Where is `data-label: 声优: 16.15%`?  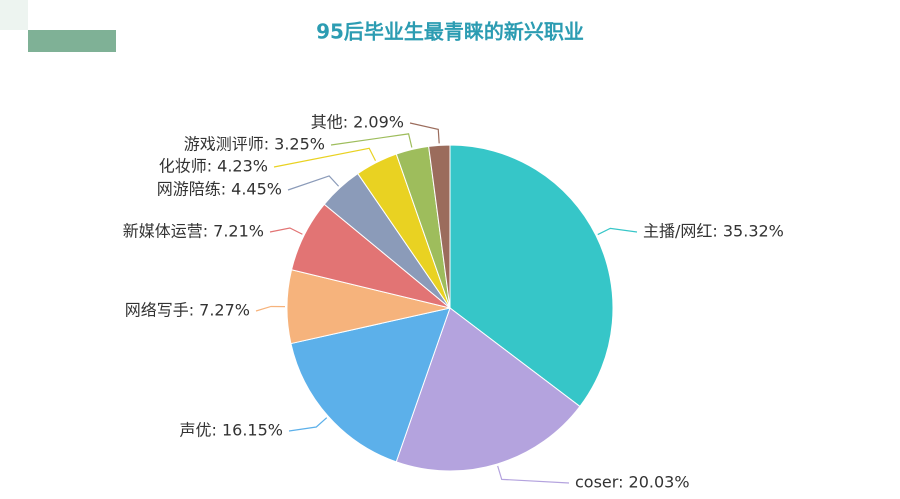
data-label: 声优: 16.15% is located at coordinates (232, 430).